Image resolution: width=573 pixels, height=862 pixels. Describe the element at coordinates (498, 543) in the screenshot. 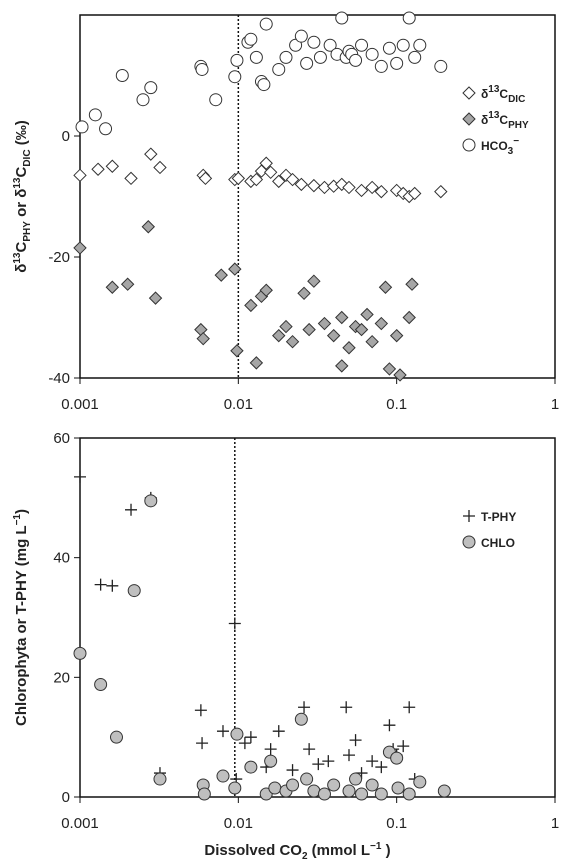

I see `legend-label: CHLO` at that location.